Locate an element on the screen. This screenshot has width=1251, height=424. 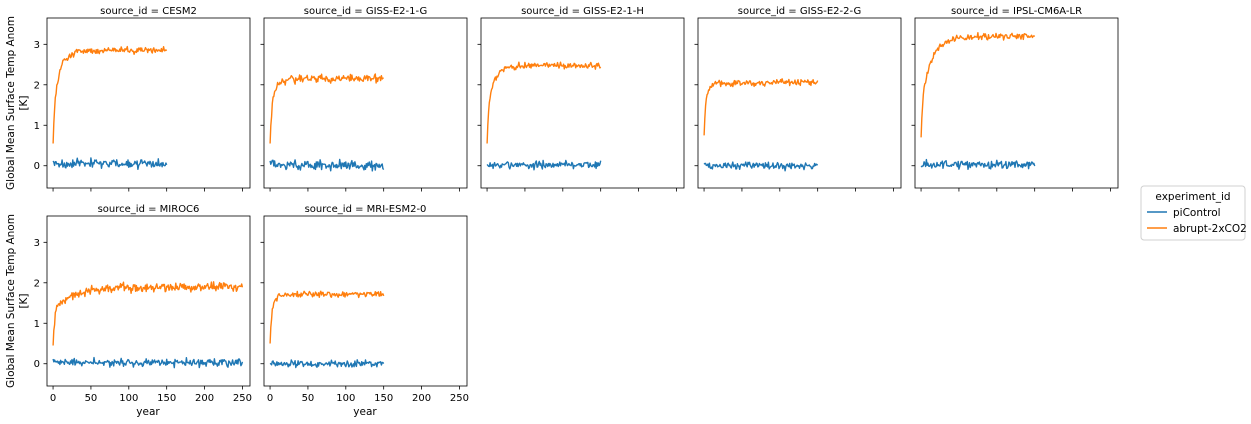
panel-title: source_id = GISS-E2-1-G is located at coordinates (365, 11).